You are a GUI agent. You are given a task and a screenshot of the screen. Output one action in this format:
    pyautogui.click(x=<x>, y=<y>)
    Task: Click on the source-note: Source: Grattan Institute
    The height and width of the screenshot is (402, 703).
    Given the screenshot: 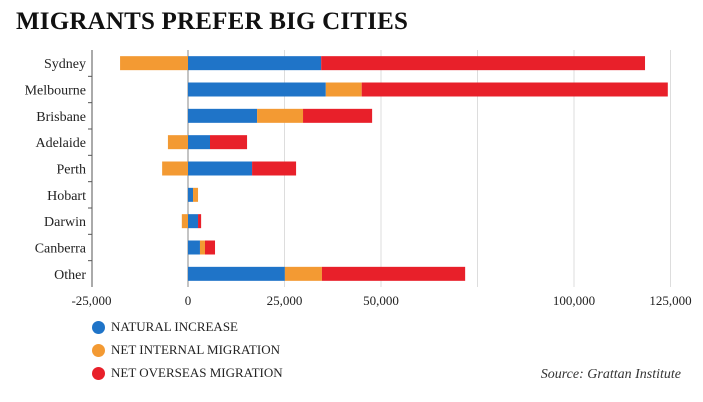 What is the action you would take?
    pyautogui.click(x=610, y=374)
    